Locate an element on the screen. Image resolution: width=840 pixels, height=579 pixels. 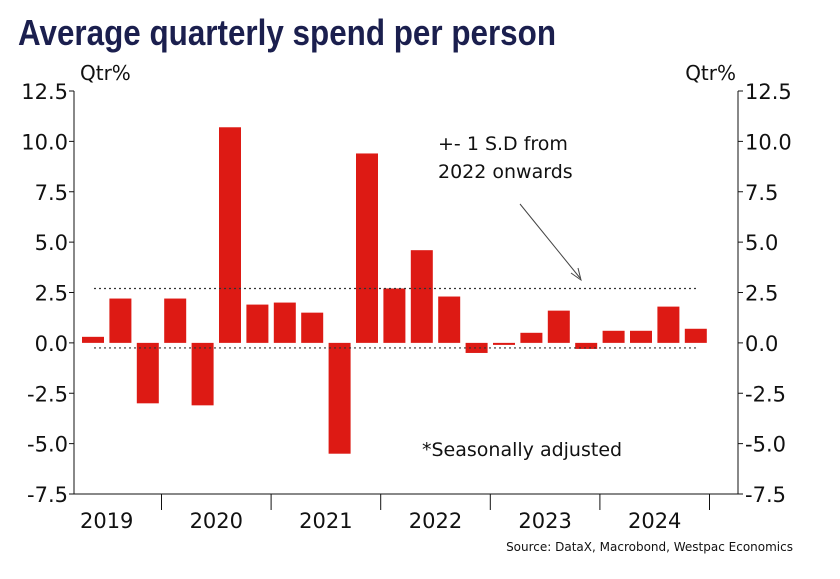
note: *Seasonally adjusted is located at coordinates (522, 450).